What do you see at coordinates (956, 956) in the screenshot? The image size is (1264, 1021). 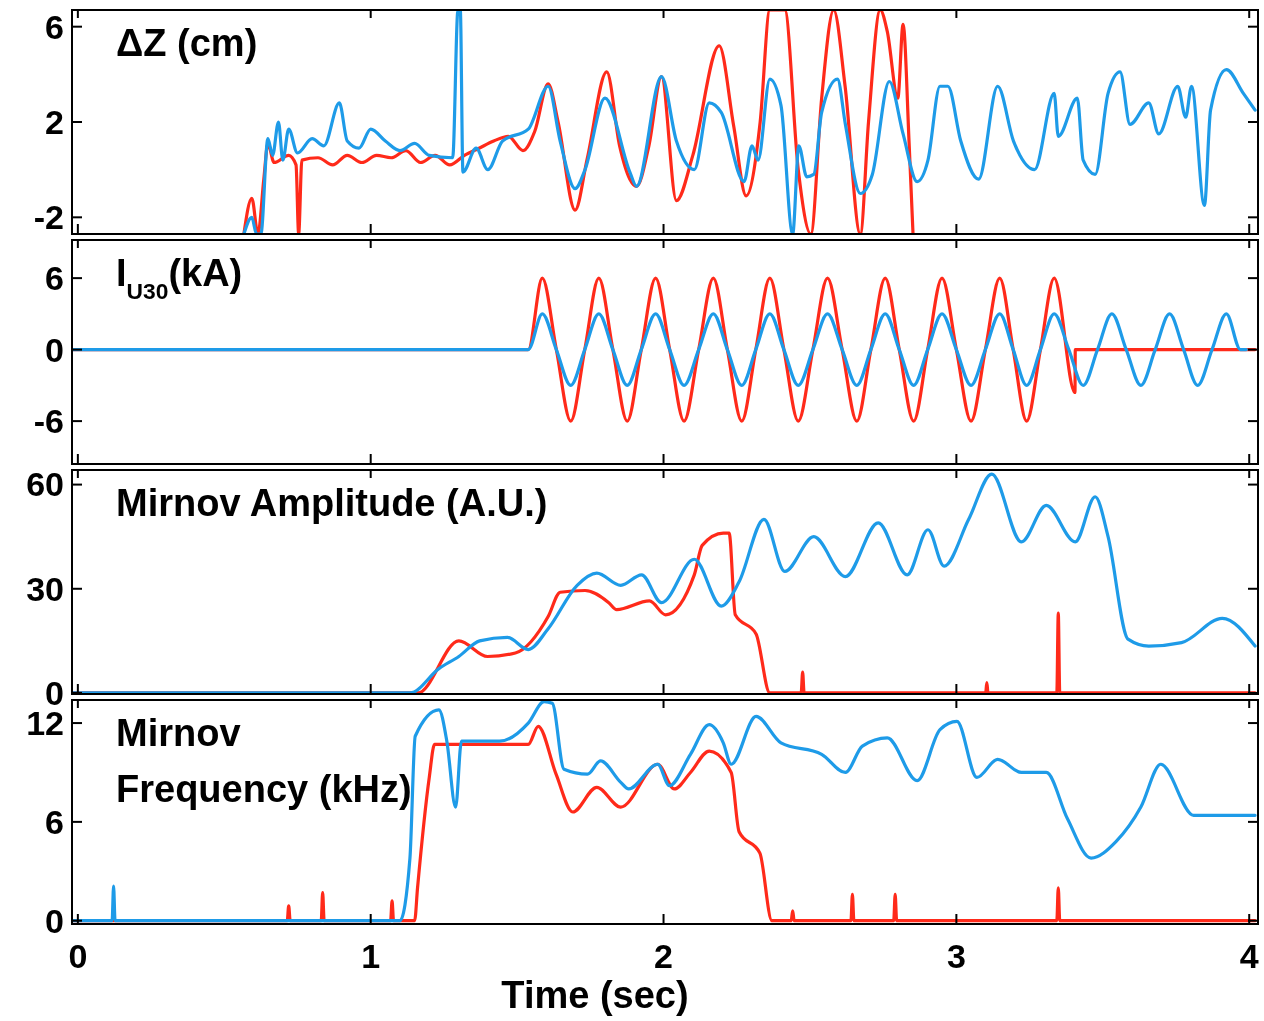 I see `x-tick-label: 3` at bounding box center [956, 956].